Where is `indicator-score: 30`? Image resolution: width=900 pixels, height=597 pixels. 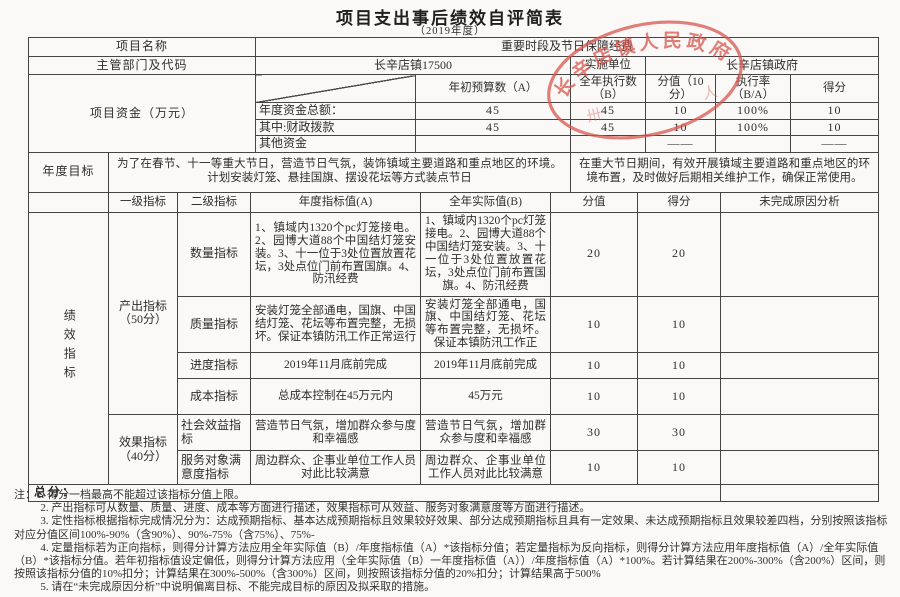 indicator-score: 30 is located at coordinates (679, 433).